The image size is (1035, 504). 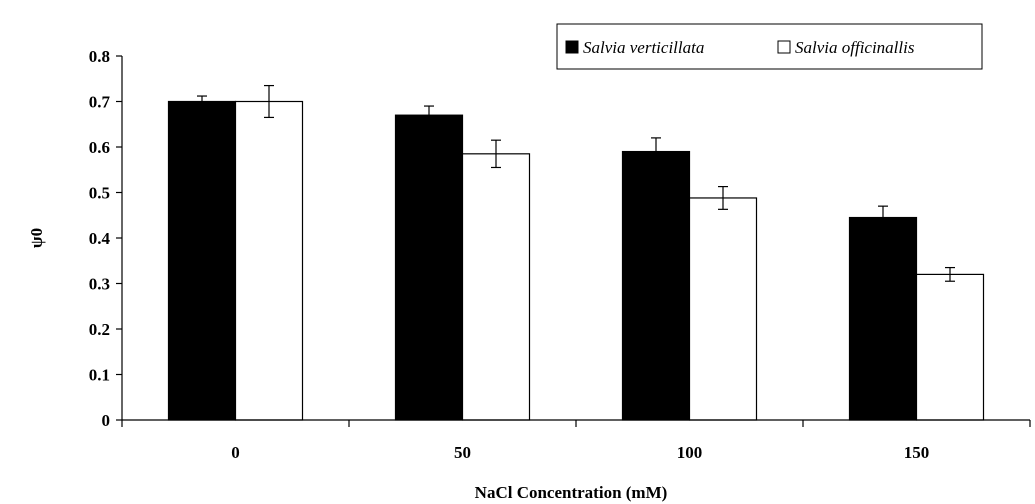 What do you see at coordinates (643, 47) in the screenshot?
I see `legend-label: Salvia verticillata` at bounding box center [643, 47].